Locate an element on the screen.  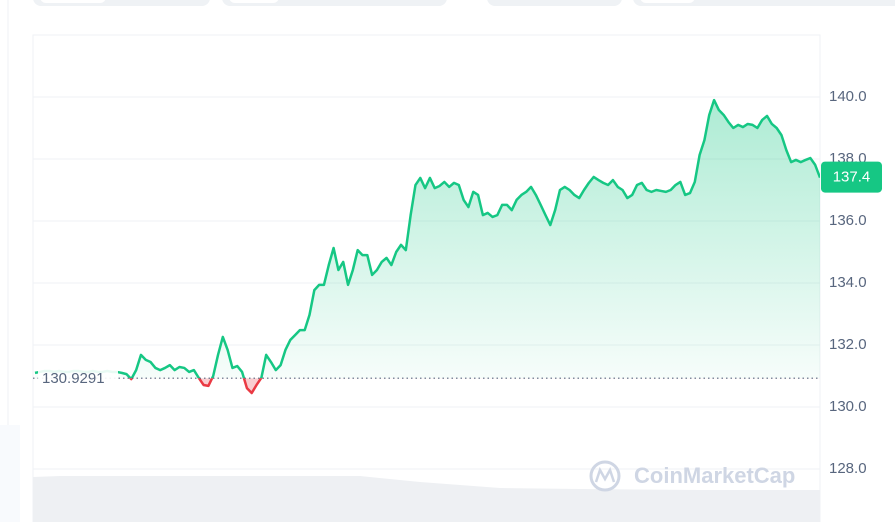
watermark-group: CoinMarketCap is located at coordinates (692, 476).